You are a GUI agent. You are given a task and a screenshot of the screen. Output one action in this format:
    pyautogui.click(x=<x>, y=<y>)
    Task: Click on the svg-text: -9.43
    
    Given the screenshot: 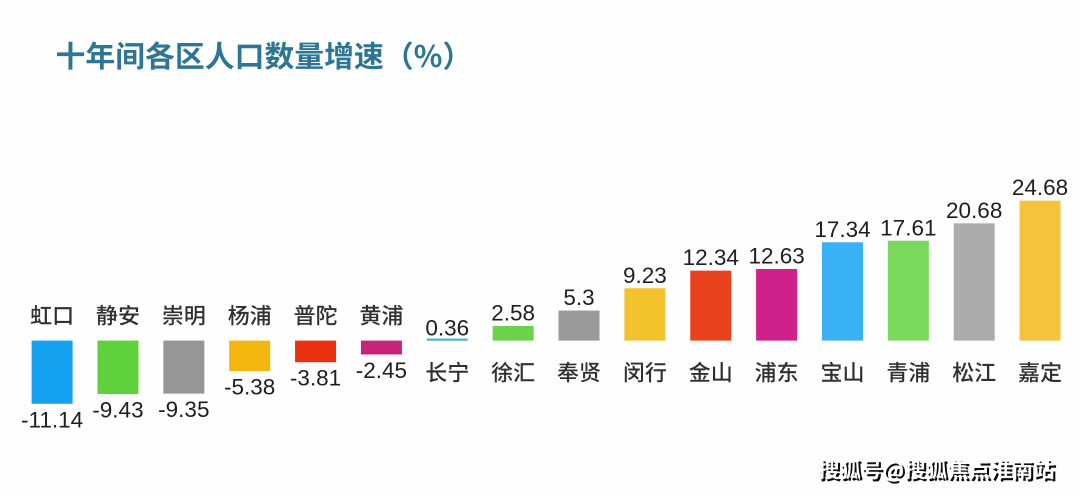 What is the action you would take?
    pyautogui.click(x=117, y=410)
    